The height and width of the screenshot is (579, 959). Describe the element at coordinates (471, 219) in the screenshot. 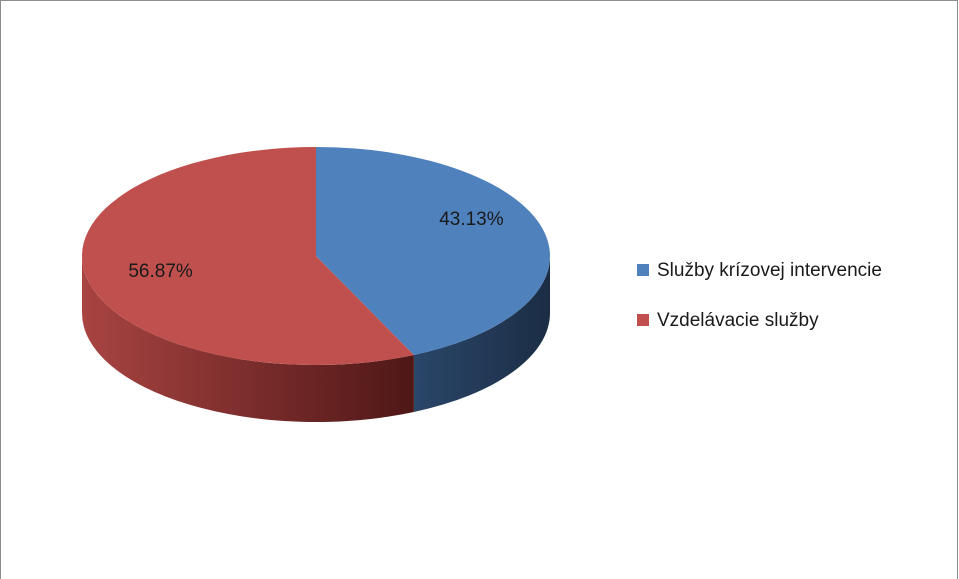

I see `data-label: 43.13%` at that location.